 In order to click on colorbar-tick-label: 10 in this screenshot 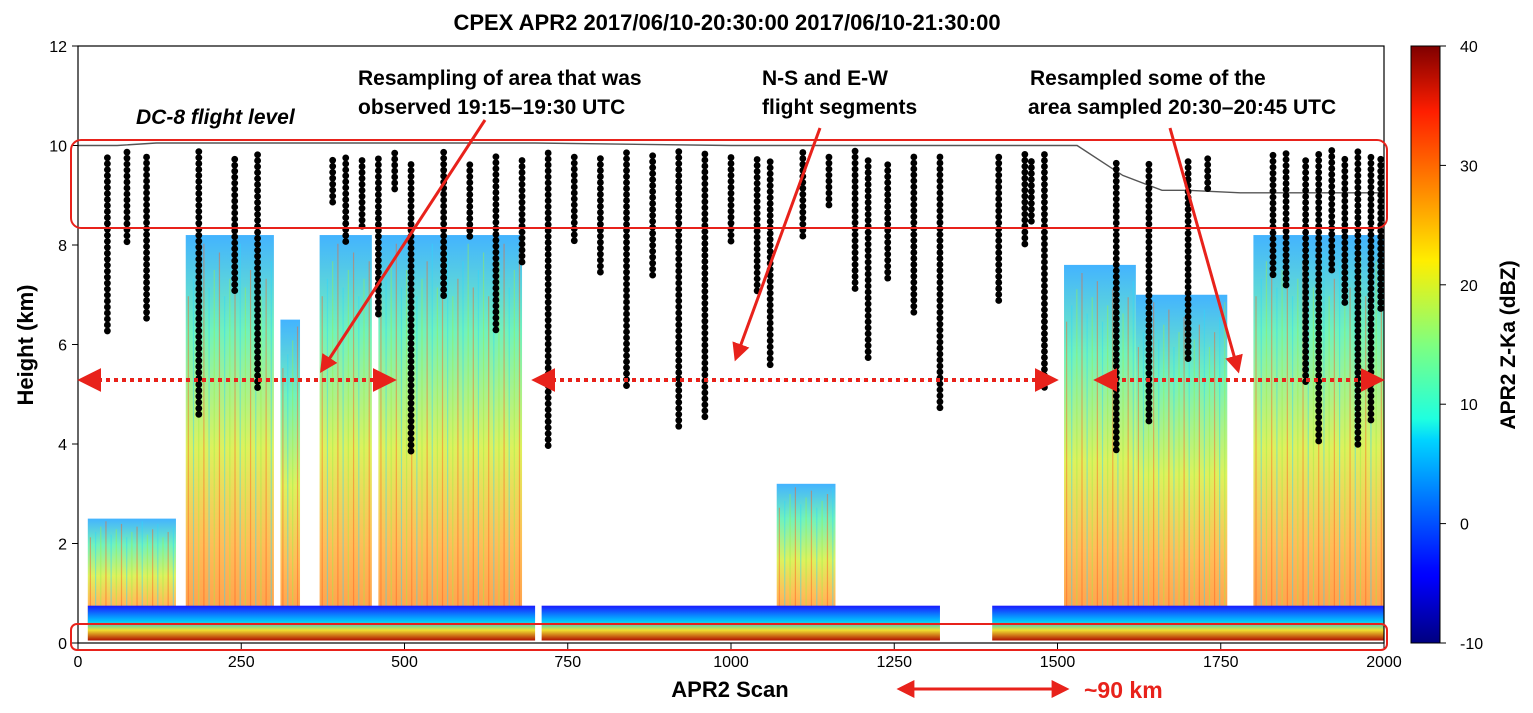, I will do `click(1469, 405)`.